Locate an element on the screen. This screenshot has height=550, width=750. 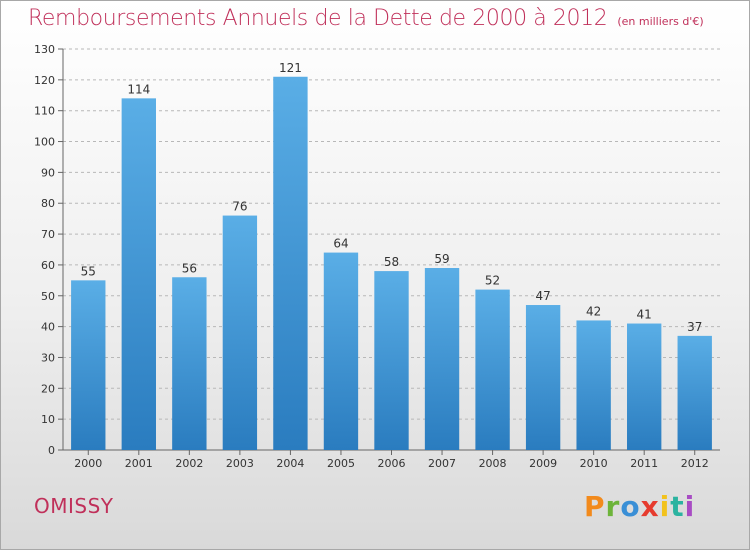
commune-name: OMISSY is located at coordinates (74, 506).